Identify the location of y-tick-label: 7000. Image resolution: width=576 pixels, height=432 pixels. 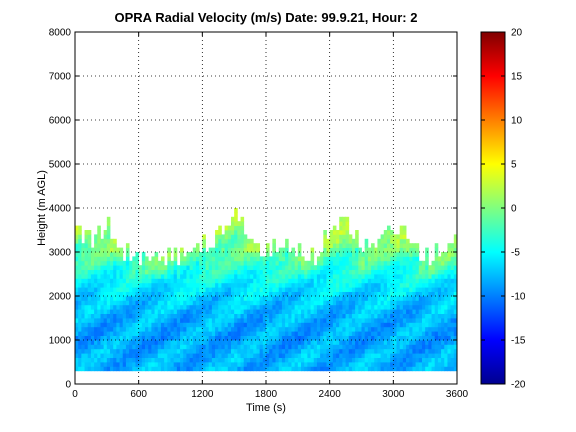
(60, 77).